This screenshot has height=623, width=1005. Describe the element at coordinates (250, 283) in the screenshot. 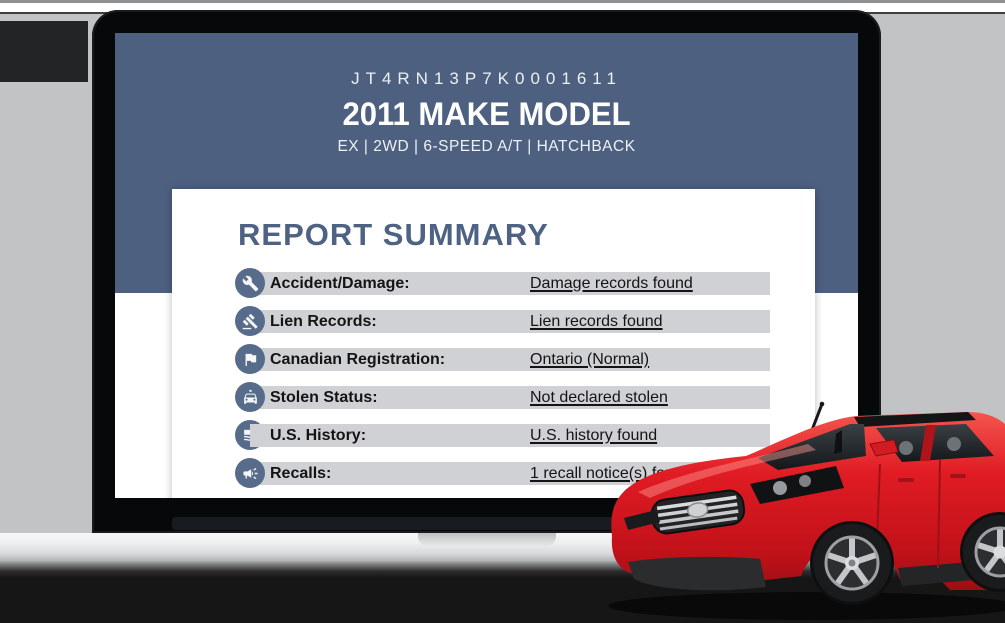

I see `wrench-icon` at that location.